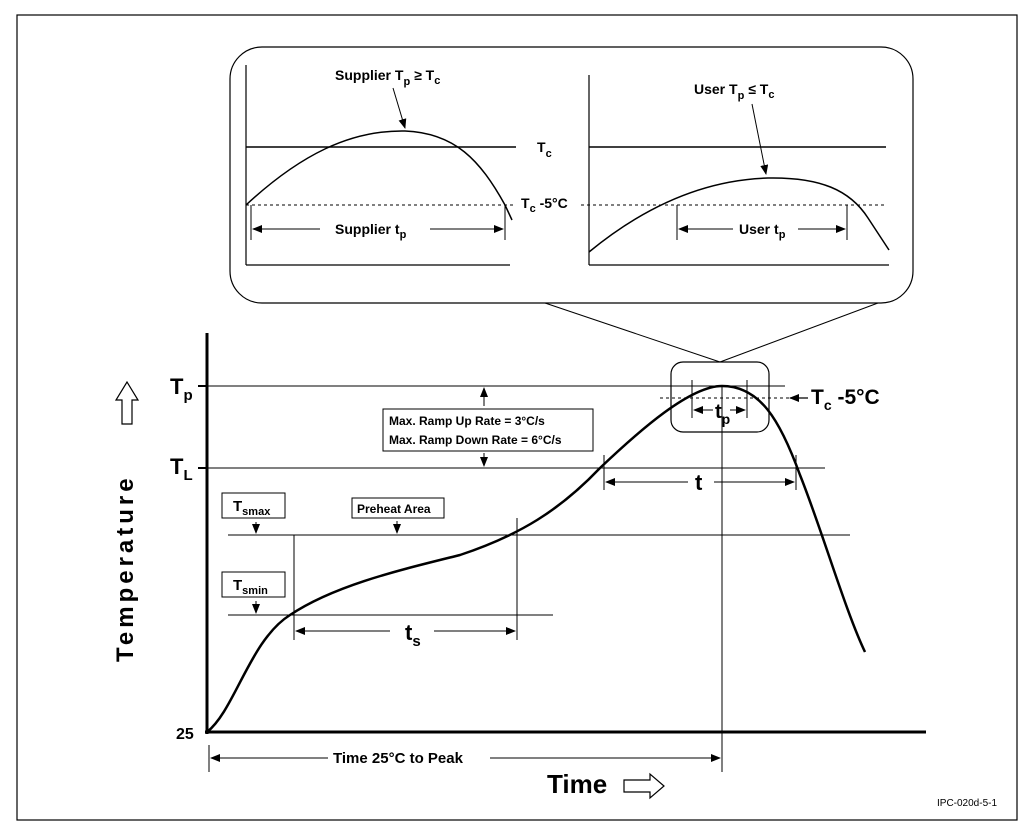 The width and height of the screenshot is (1034, 833). What do you see at coordinates (413, 635) in the screenshot?
I see `ts-label: ts` at bounding box center [413, 635].